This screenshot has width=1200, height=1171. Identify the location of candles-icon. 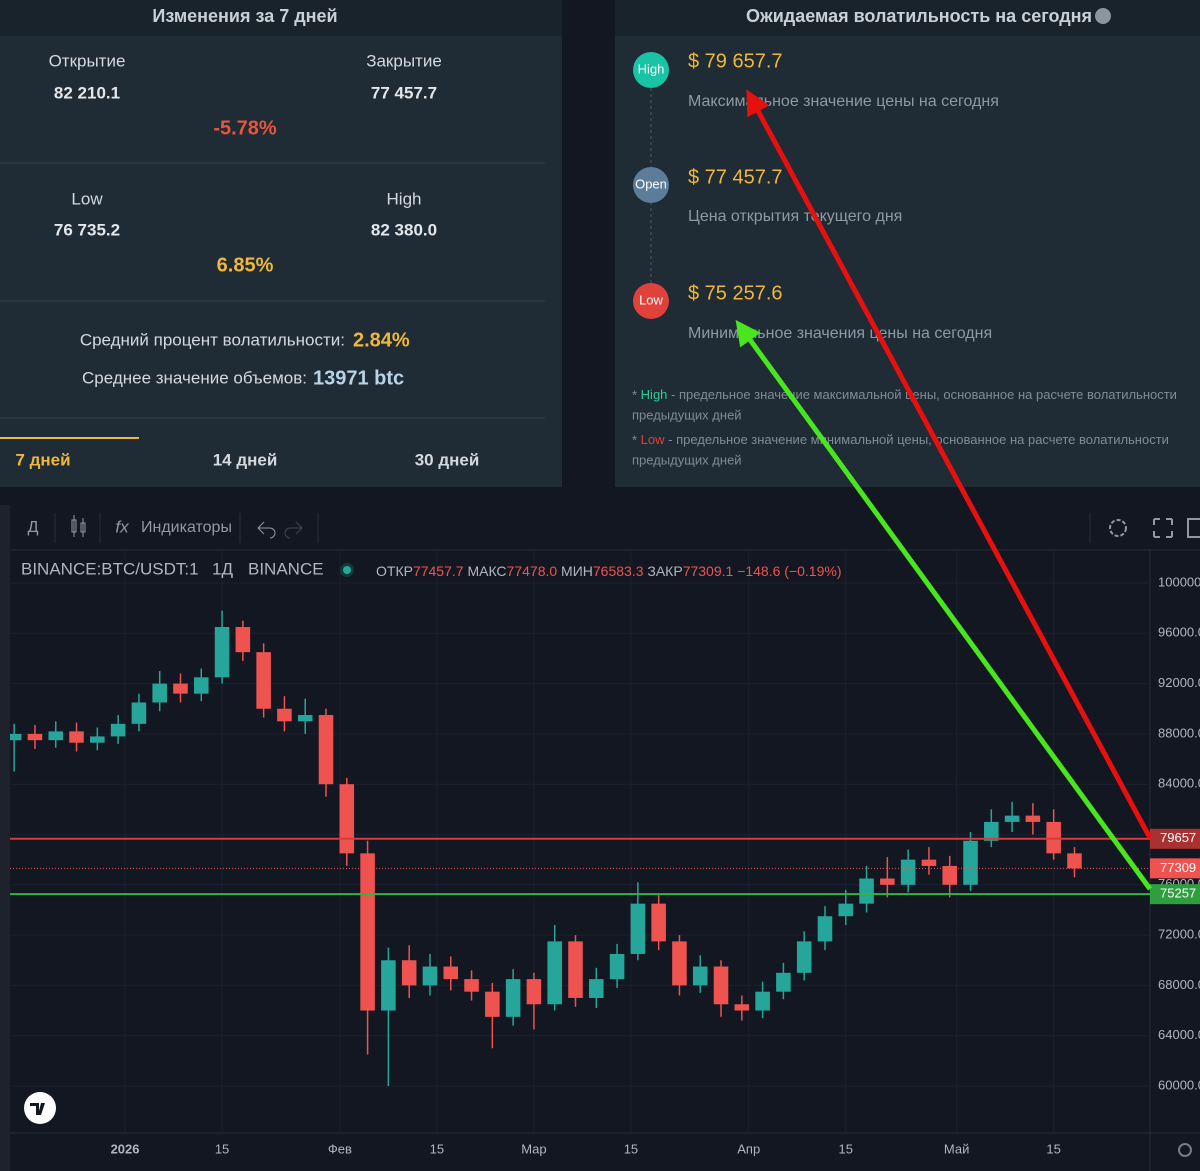
(78, 526).